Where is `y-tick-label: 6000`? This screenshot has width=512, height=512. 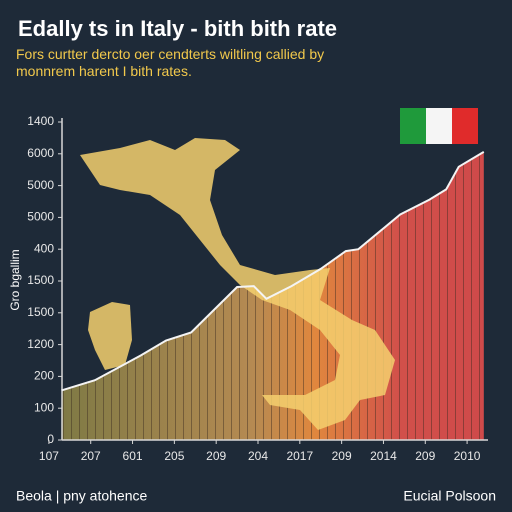
y-tick-label: 6000 is located at coordinates (40, 153).